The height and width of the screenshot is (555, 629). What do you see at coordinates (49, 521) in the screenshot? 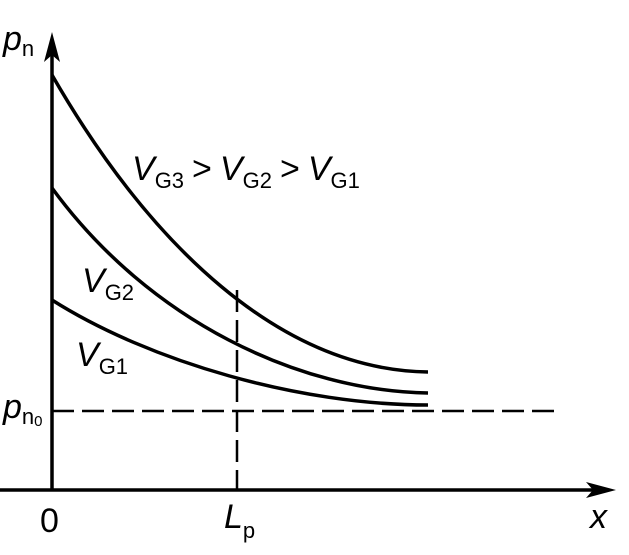
I see `origin-label: 0` at bounding box center [49, 521].